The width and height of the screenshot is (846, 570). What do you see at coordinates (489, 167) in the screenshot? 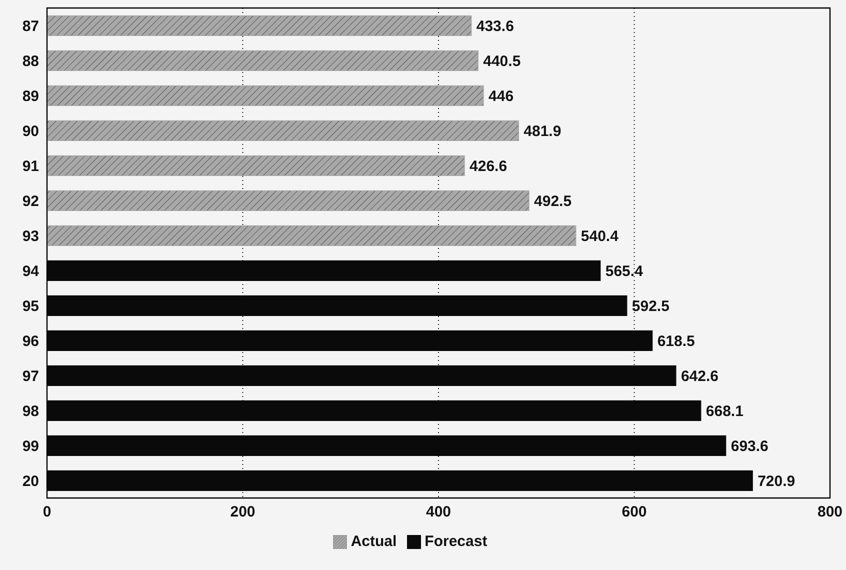
I see `data-label: 426.6` at bounding box center [489, 167].